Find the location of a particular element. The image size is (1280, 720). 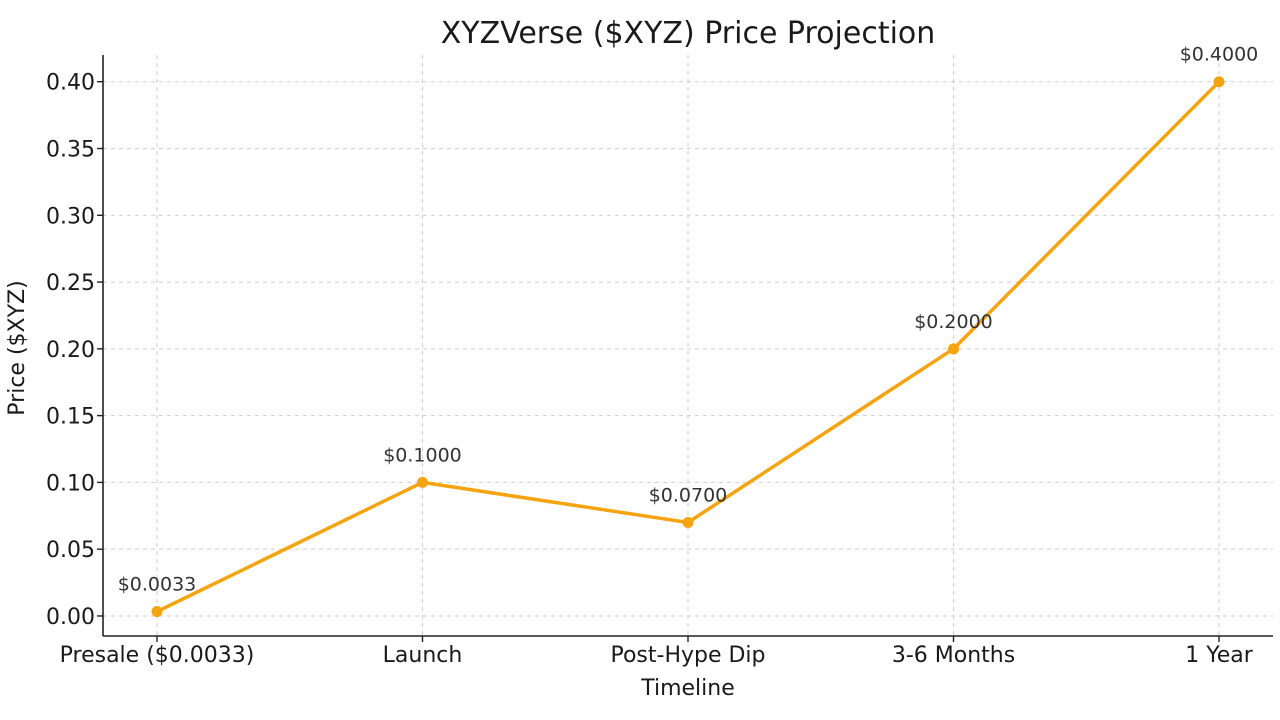

x-tick-label: 1 Year is located at coordinates (1219, 655).